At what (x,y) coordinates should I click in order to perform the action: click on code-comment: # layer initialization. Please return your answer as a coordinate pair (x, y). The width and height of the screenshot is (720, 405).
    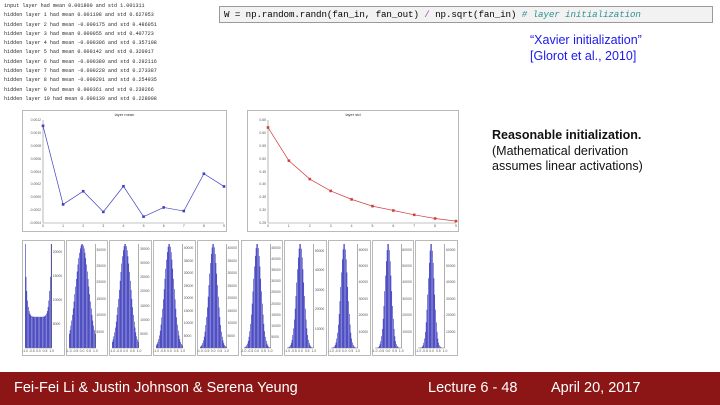
    Looking at the image, I should click on (581, 14).